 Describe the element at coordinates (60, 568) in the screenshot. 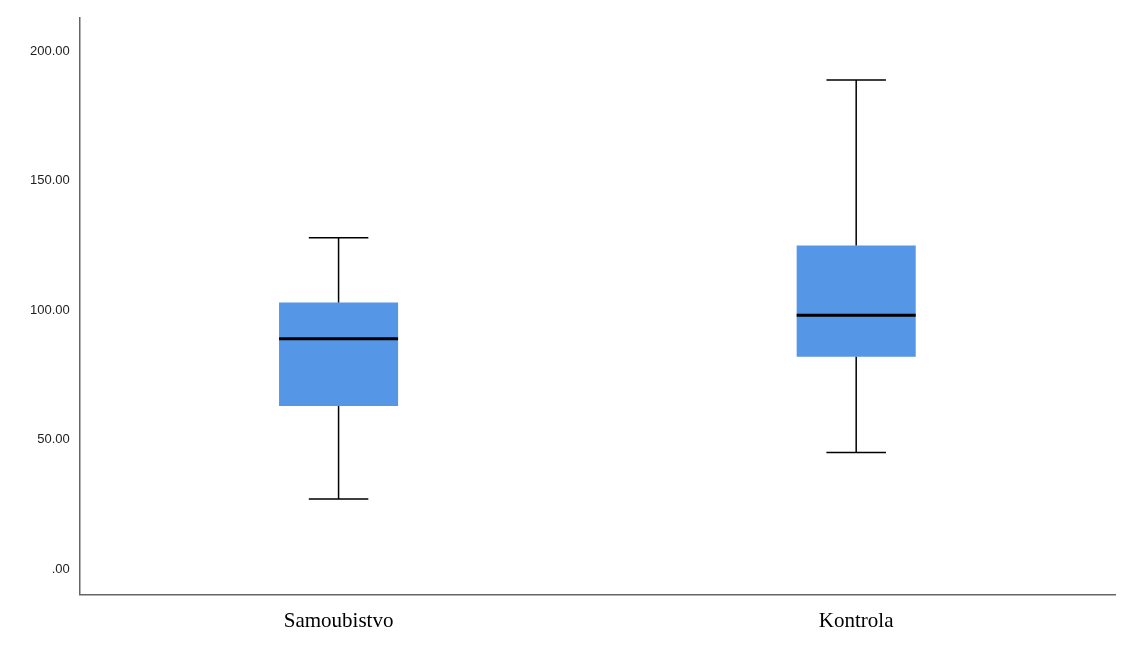

I see `y-tick-label: .00` at that location.